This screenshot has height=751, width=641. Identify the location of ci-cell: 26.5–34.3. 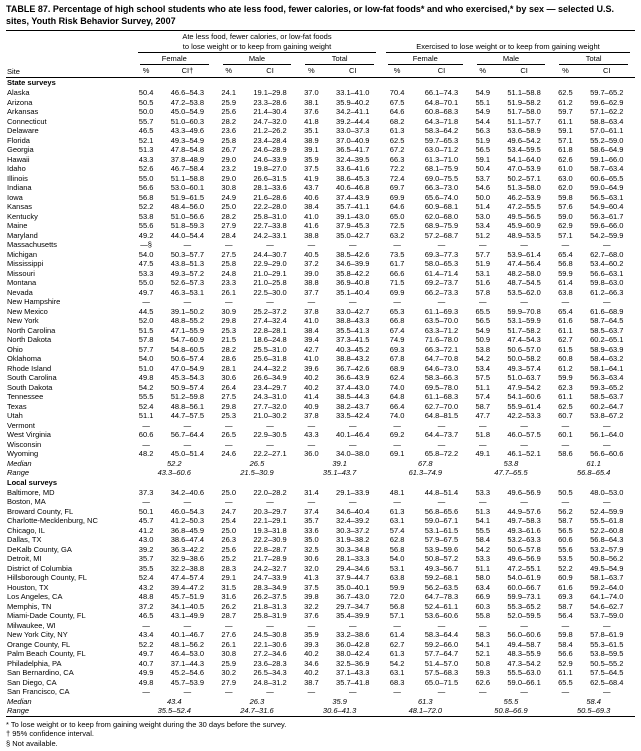
(270, 673).